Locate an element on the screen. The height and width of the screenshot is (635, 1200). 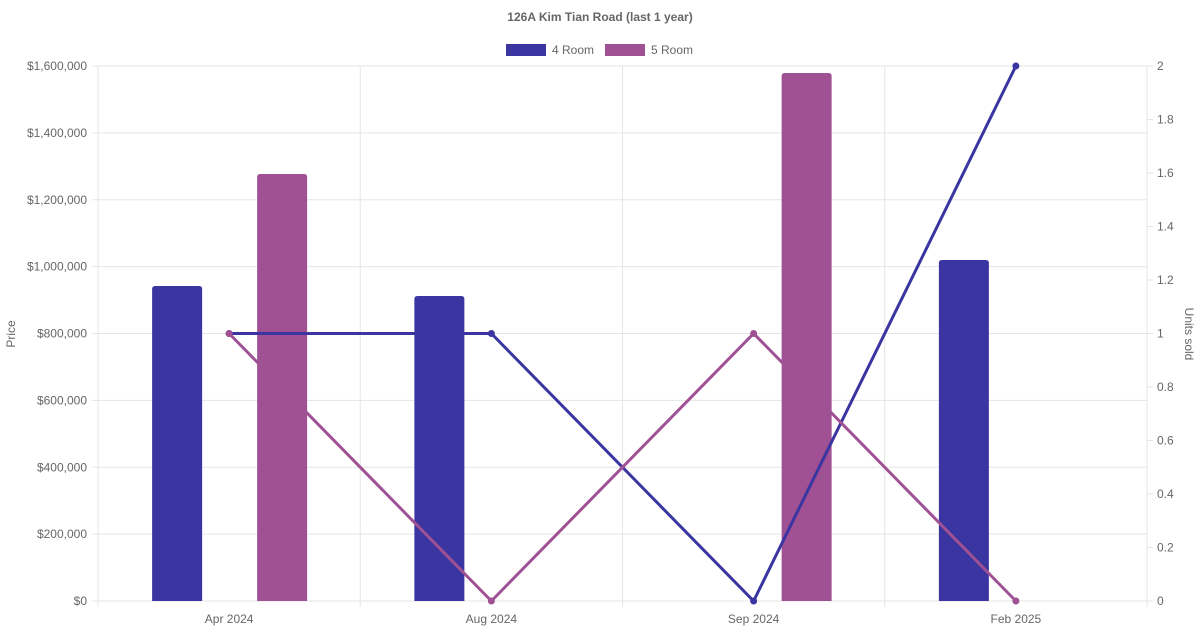
y2-tick-label: 0.2 is located at coordinates (1165, 548).